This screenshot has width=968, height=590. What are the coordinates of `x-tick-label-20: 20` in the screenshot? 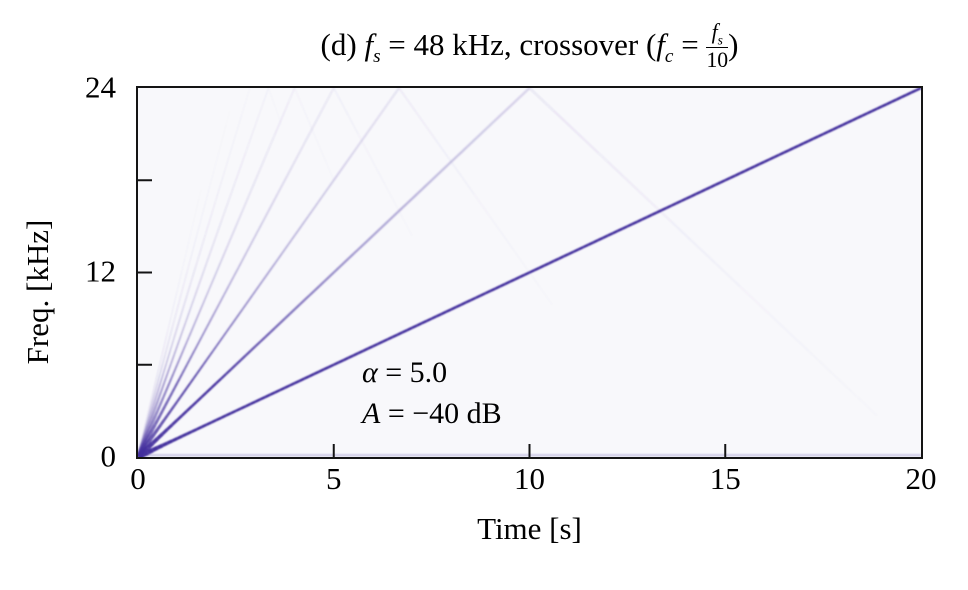 It's located at (921, 478).